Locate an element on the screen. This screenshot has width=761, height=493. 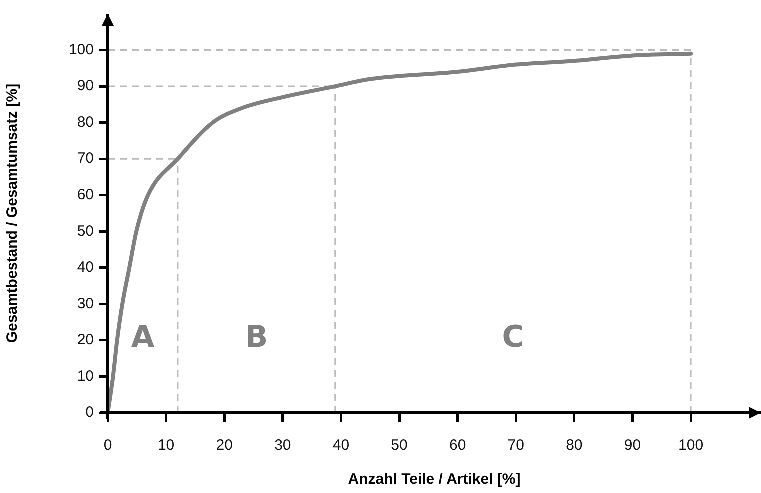
x-tick-label: 70 is located at coordinates (516, 445).